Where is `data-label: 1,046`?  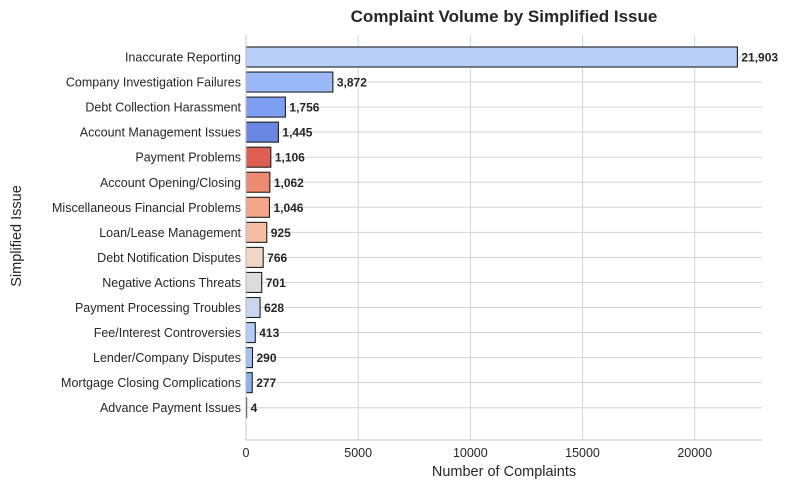
data-label: 1,046 is located at coordinates (288, 208).